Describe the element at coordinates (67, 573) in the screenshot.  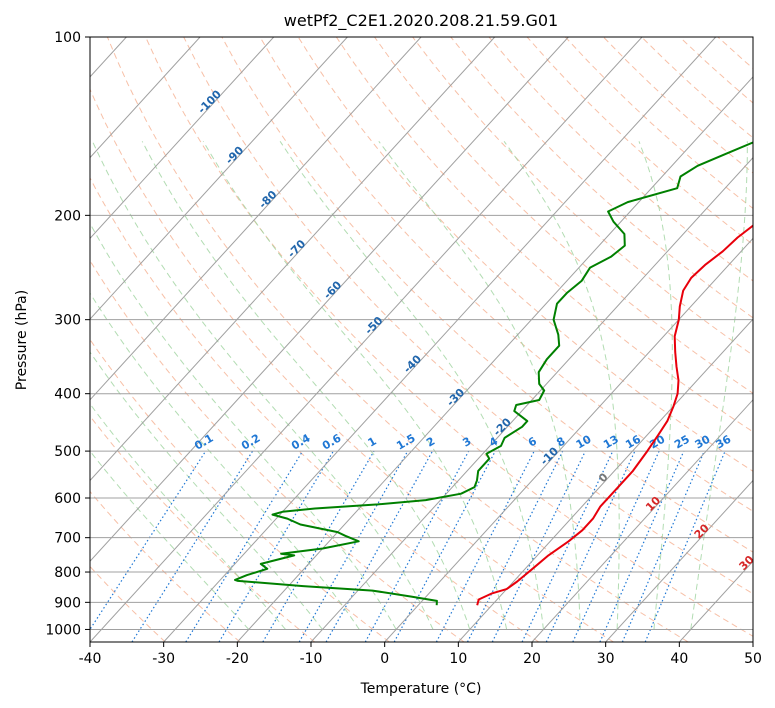
I see `y-tick-label: 800` at that location.